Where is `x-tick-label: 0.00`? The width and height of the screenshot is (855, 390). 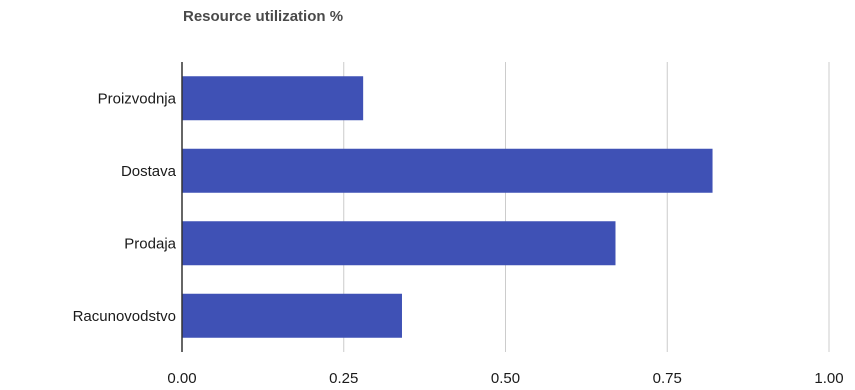 x-tick-label: 0.00 is located at coordinates (181, 378).